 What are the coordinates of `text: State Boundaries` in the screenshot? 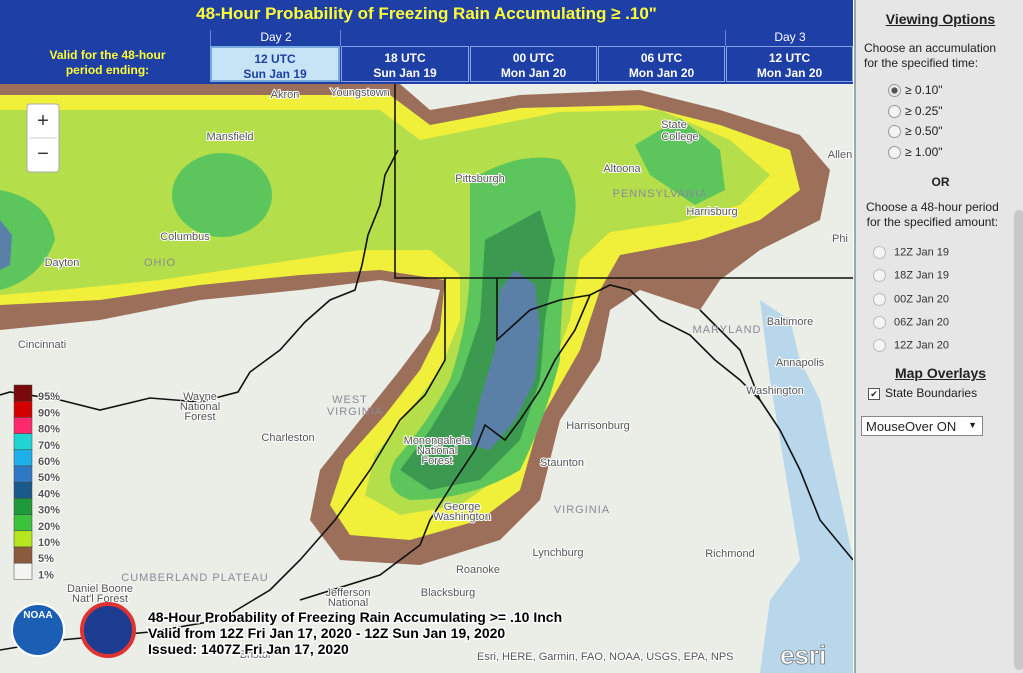 It's located at (931, 393).